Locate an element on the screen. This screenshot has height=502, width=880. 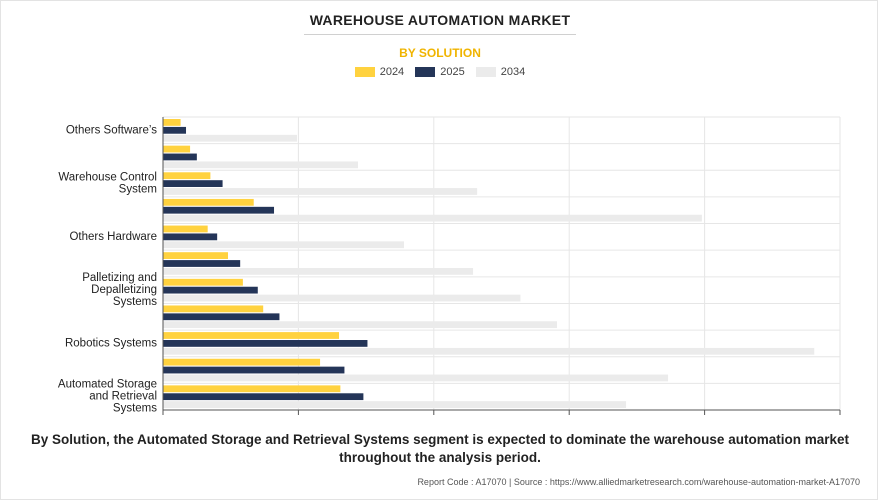
category-label-line: Automated Storage is located at coordinates (107, 385).